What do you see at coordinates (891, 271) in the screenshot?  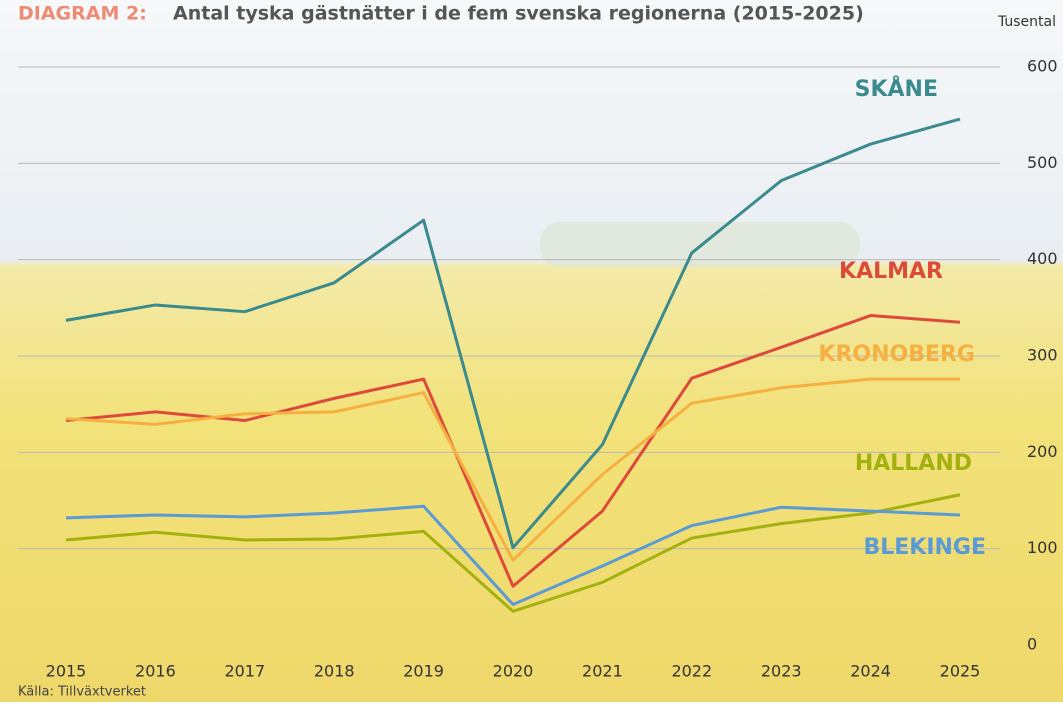 I see `series-label: KALMAR` at bounding box center [891, 271].